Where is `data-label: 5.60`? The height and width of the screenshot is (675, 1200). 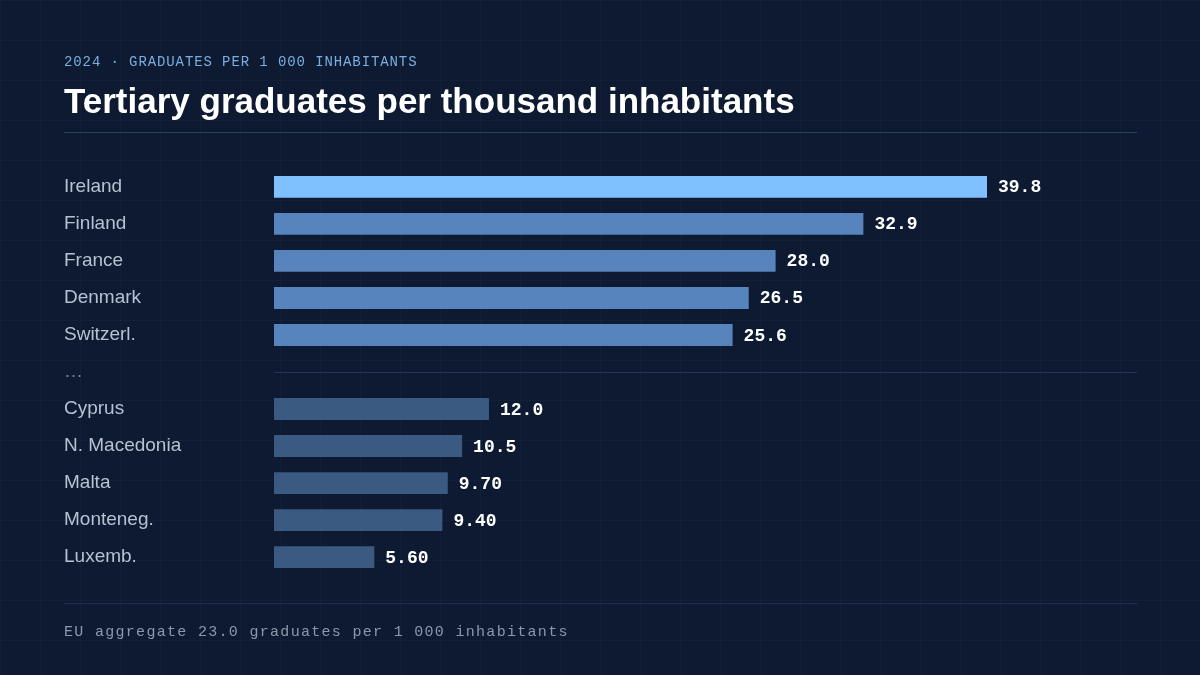
data-label: 5.60 is located at coordinates (407, 557).